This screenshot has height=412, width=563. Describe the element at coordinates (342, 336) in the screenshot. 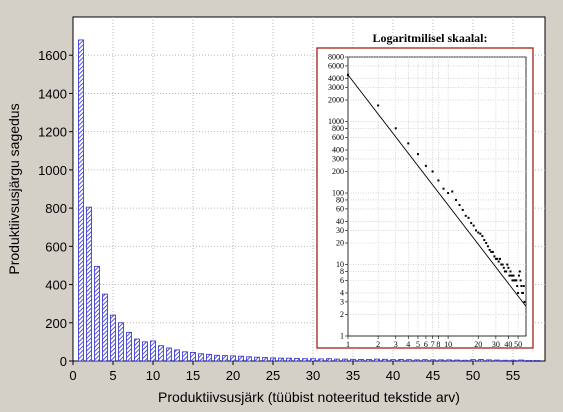

I see `inset-y-tick-label: 1` at that location.